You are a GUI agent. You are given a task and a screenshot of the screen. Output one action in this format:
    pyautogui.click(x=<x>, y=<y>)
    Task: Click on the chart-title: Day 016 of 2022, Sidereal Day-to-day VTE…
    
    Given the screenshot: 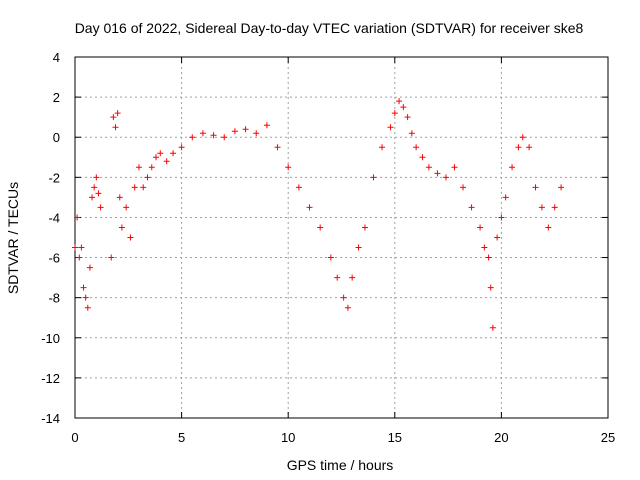 What is the action you would take?
    pyautogui.click(x=329, y=28)
    